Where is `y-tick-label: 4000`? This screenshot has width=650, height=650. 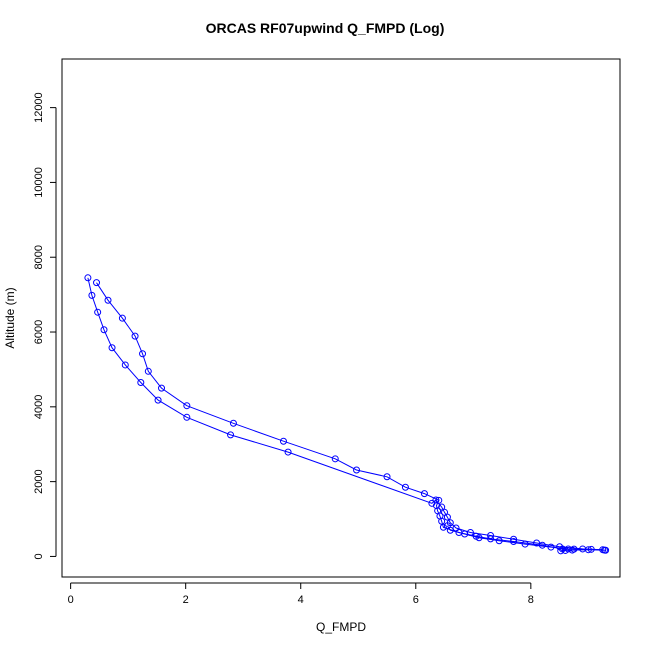 y-tick-label: 4000 is located at coordinates (39, 407).